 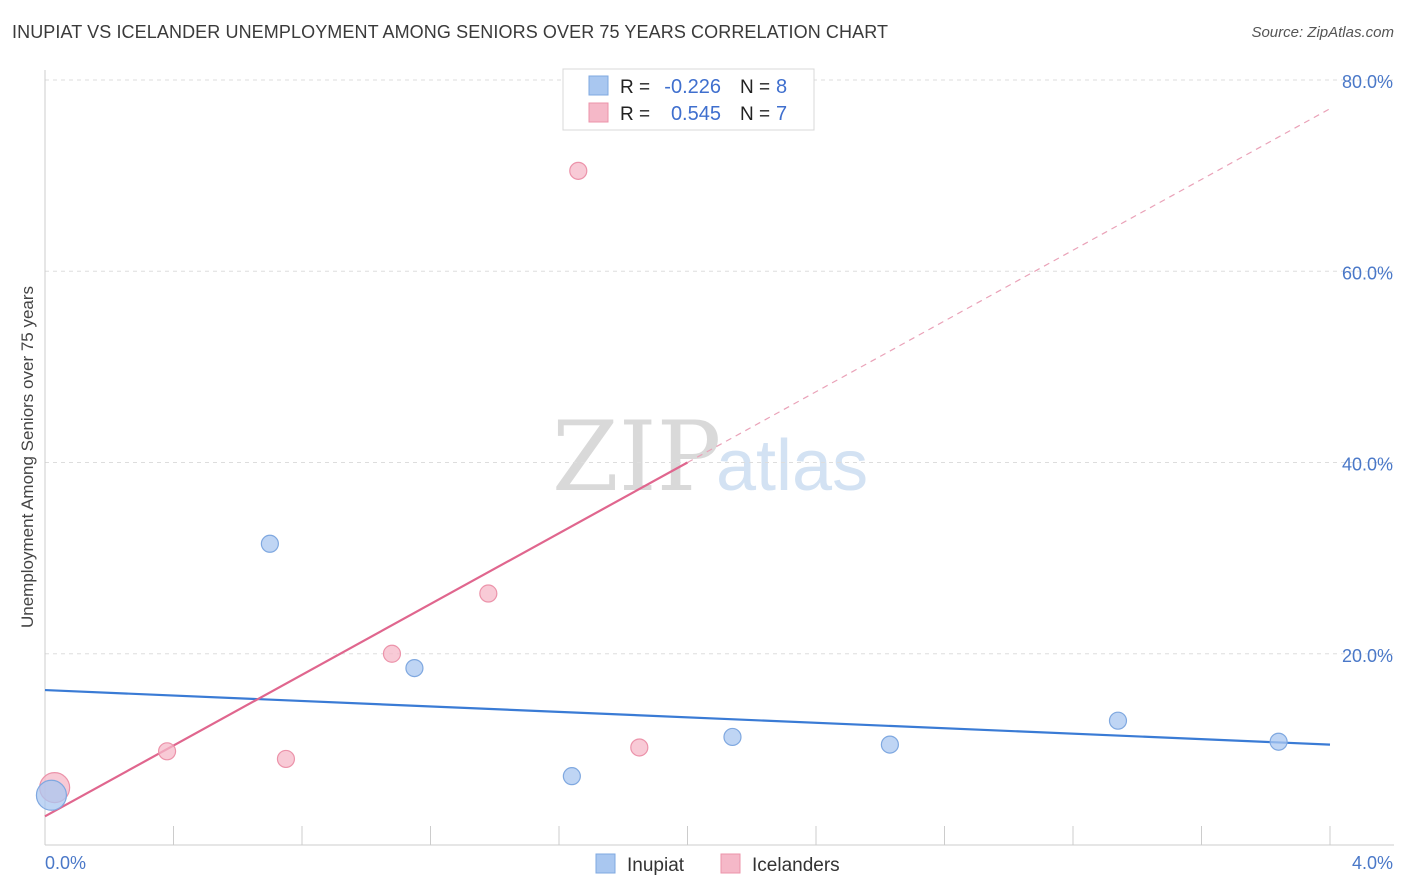 I want to click on legend-n-value-inupiat: 8, so click(x=781, y=87).